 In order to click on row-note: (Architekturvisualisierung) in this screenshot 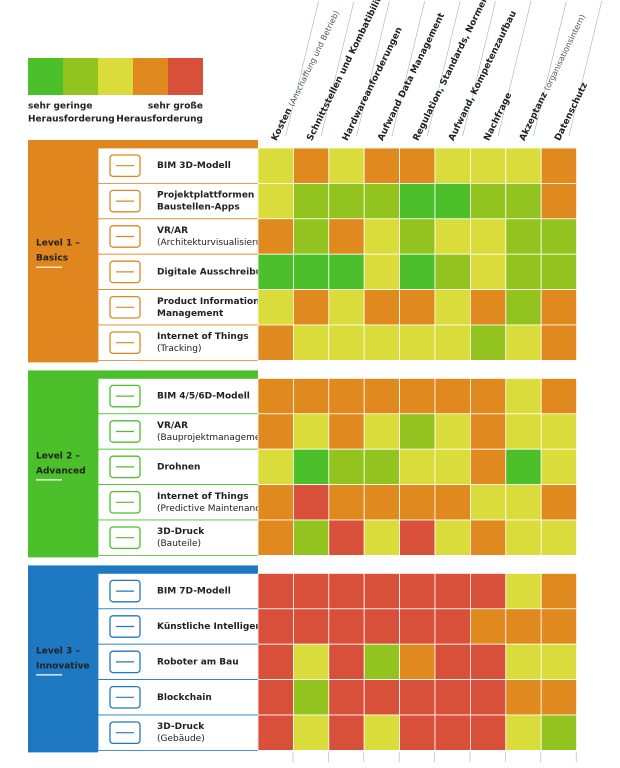, I will do `click(216, 243)`.